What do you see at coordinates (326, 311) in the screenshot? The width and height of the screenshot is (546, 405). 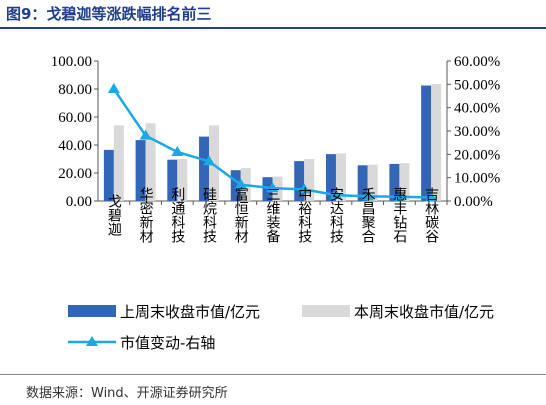 I see `legend-swatch-this-week` at bounding box center [326, 311].